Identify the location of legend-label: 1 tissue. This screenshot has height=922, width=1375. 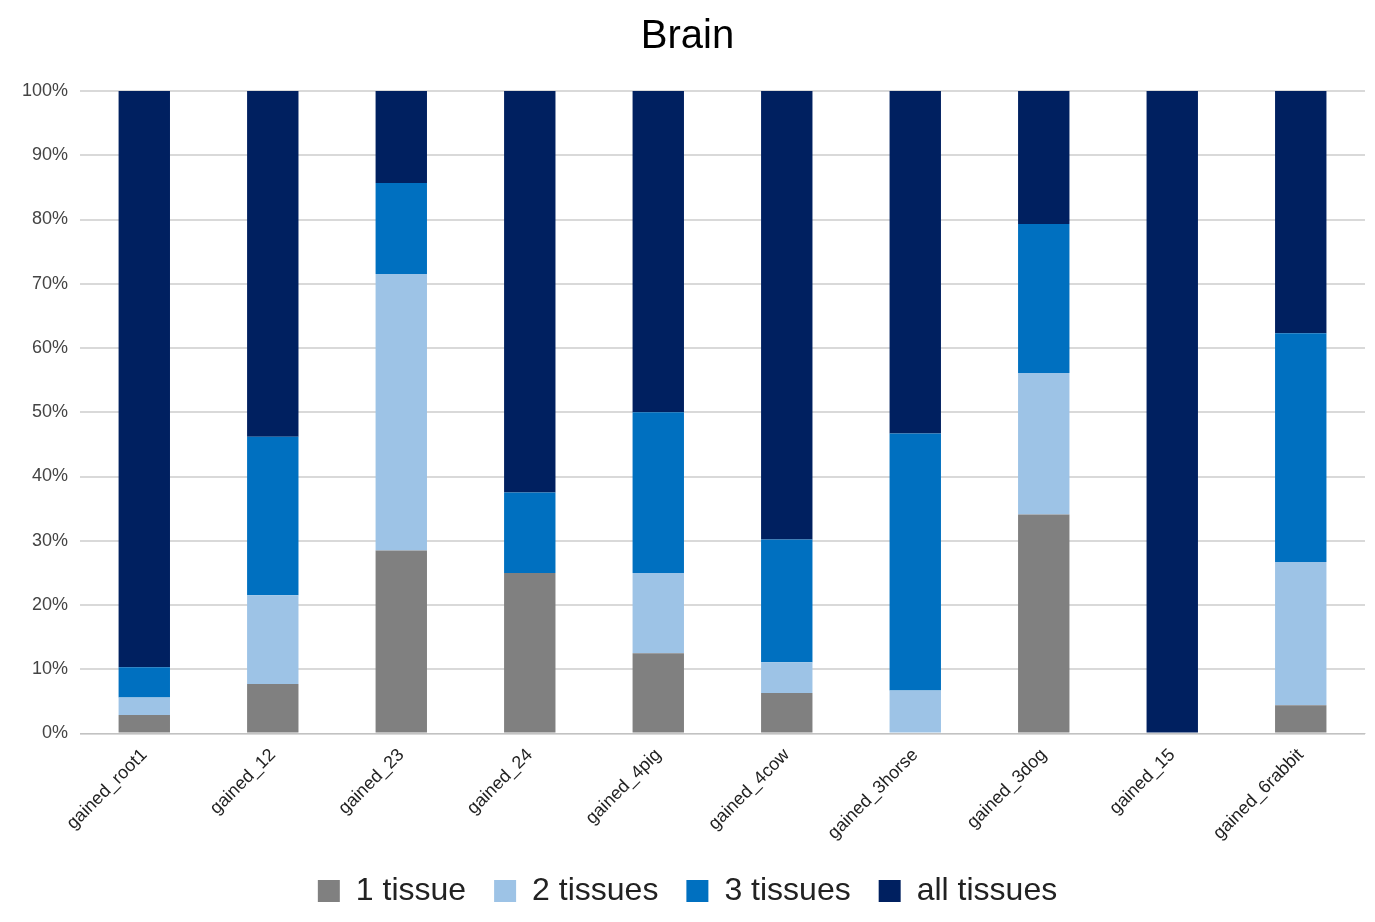
(411, 888).